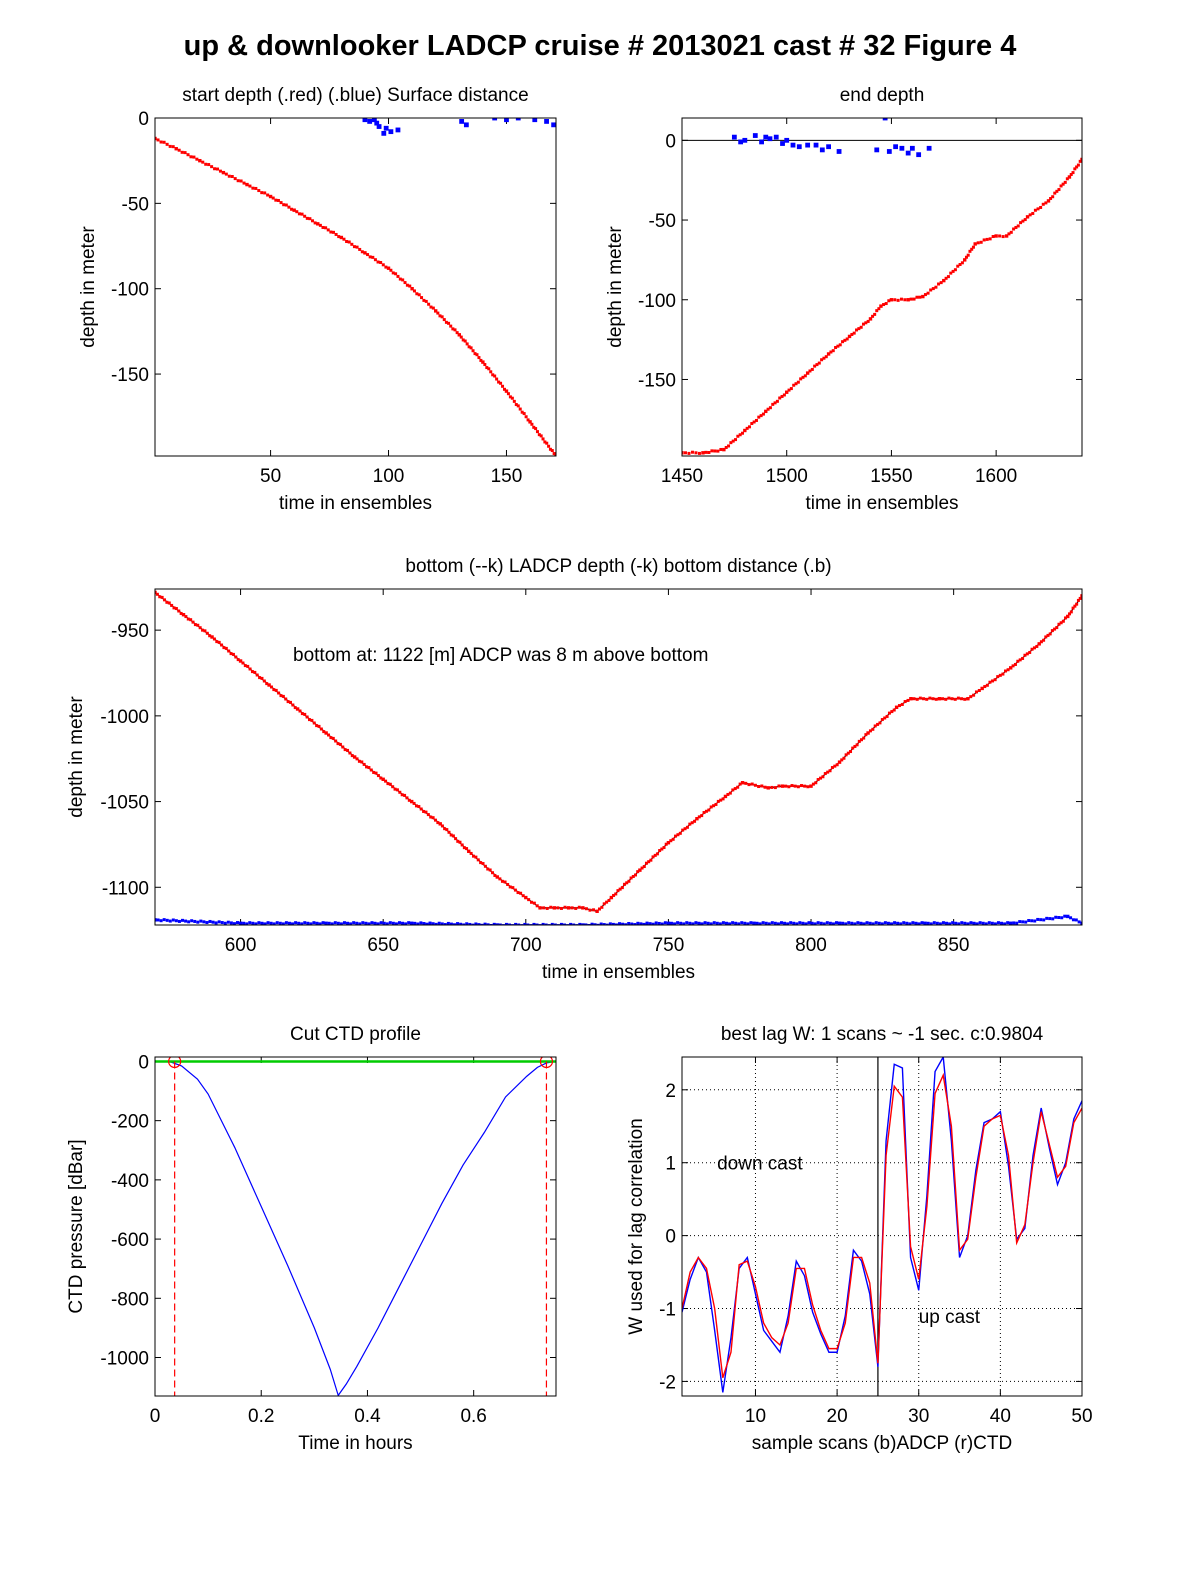 The image size is (1200, 1575). What do you see at coordinates (155, 1416) in the screenshot?
I see `x-tick-label: 0` at bounding box center [155, 1416].